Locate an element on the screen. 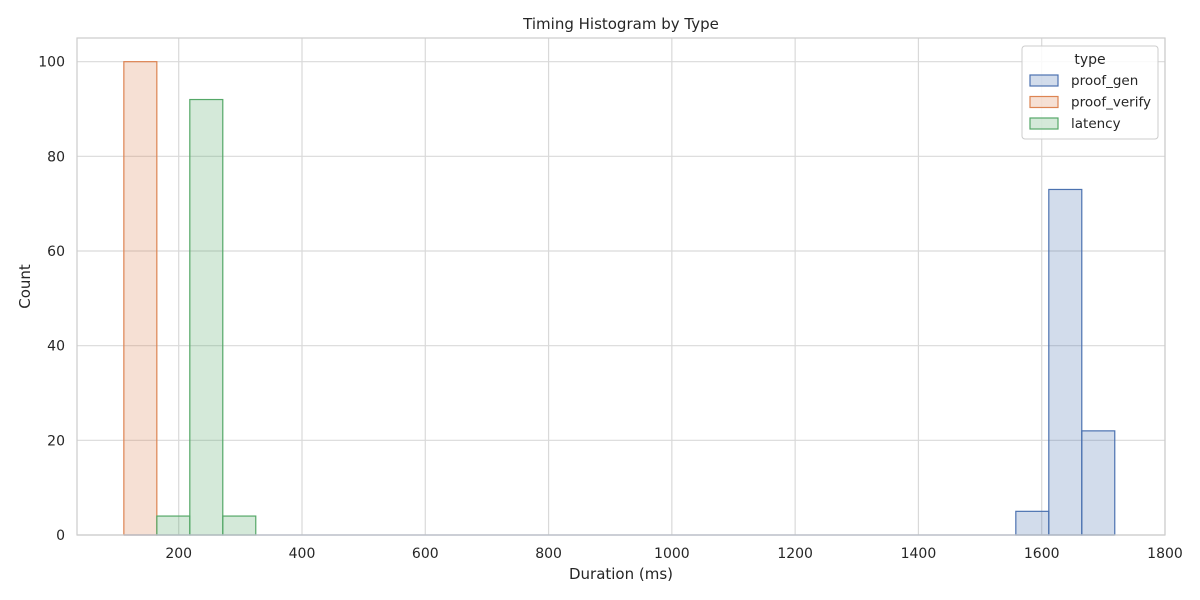 The width and height of the screenshot is (1200, 600). x-tick-label: 1200 is located at coordinates (795, 554).